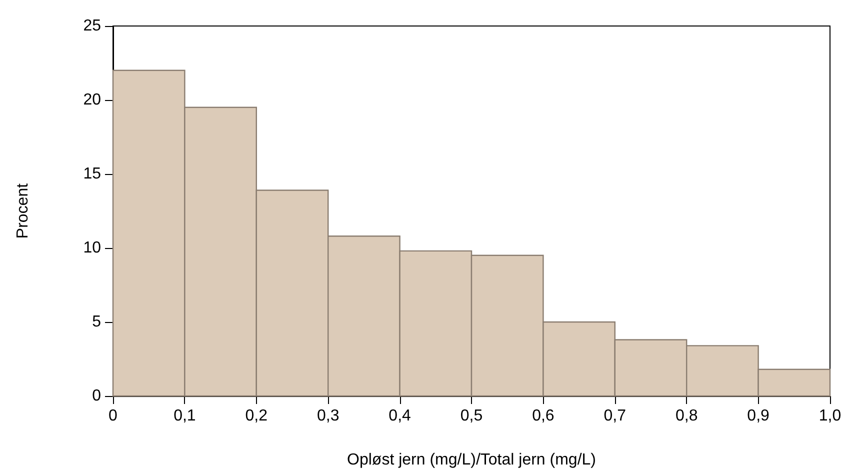  What do you see at coordinates (92, 248) in the screenshot?
I see `y-tick-label: 10` at bounding box center [92, 248].